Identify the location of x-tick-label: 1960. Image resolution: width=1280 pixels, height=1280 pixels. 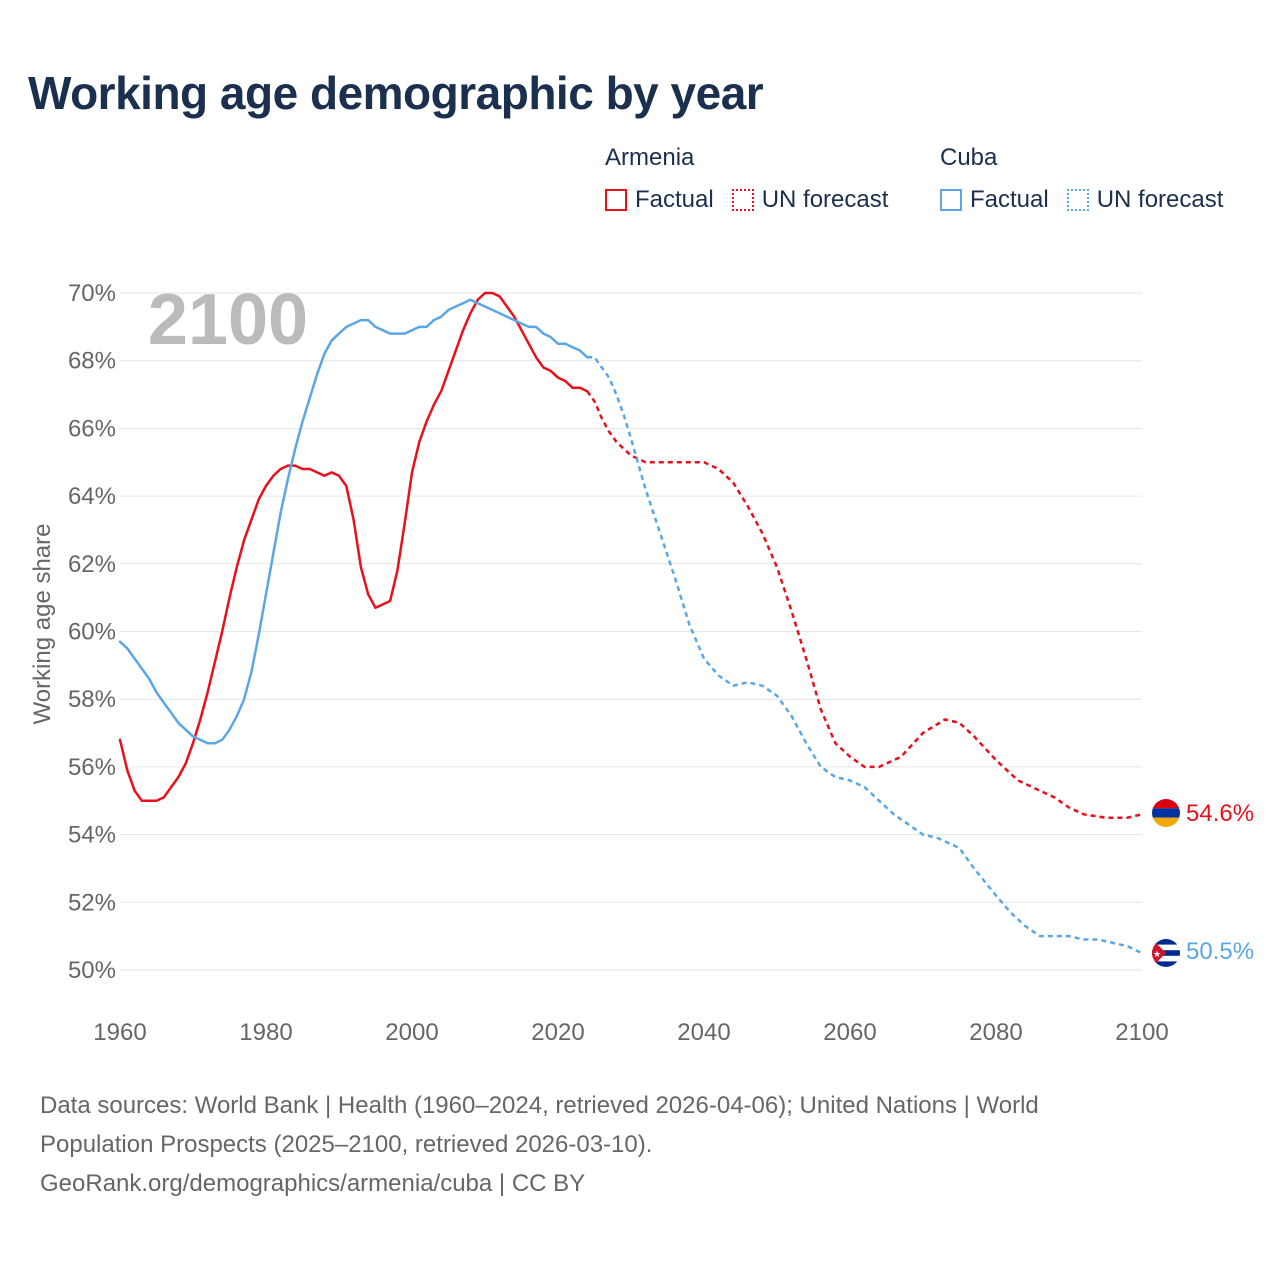
(119, 1032).